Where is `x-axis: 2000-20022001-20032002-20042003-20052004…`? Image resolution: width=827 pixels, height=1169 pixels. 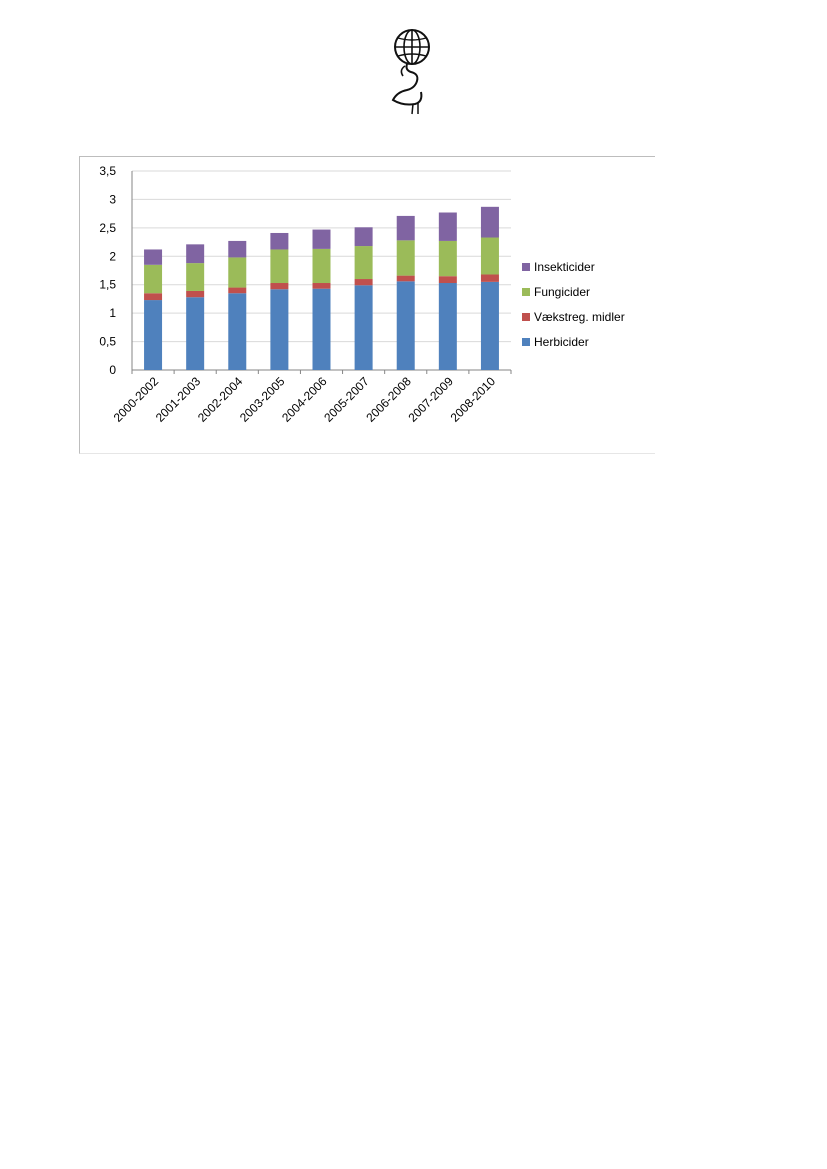 x-axis: 2000-20022001-20032002-20042003-20052004… is located at coordinates (311, 397).